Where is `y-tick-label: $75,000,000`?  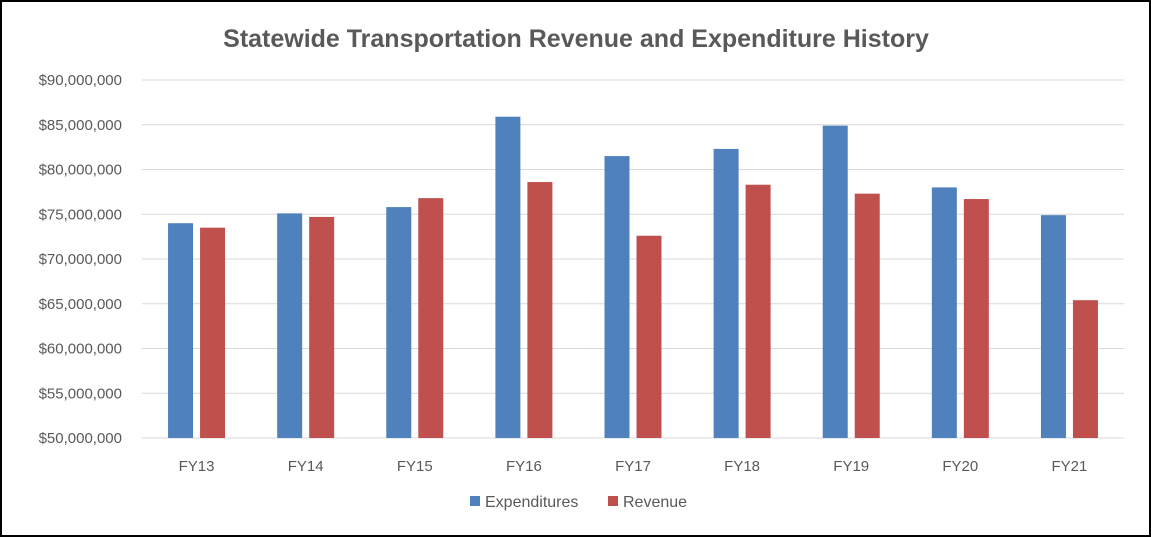 y-tick-label: $75,000,000 is located at coordinates (80, 214).